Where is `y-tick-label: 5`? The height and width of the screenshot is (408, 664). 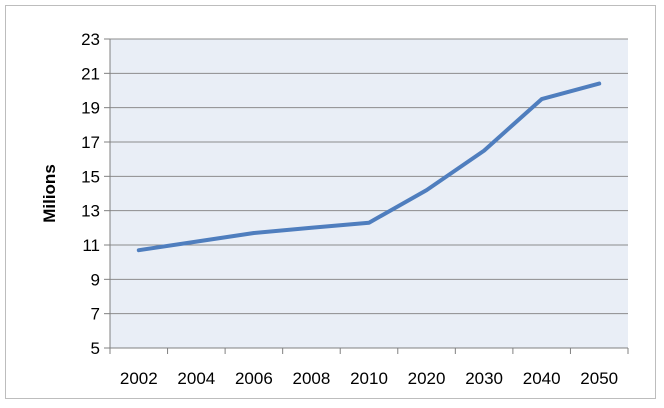 y-tick-label: 5 is located at coordinates (95, 348).